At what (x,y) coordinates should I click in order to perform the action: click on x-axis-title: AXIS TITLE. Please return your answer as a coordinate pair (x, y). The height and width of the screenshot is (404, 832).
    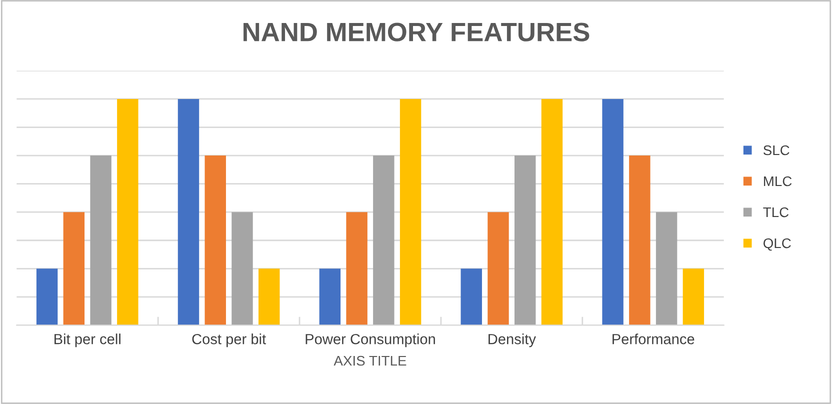
    Looking at the image, I should click on (370, 361).